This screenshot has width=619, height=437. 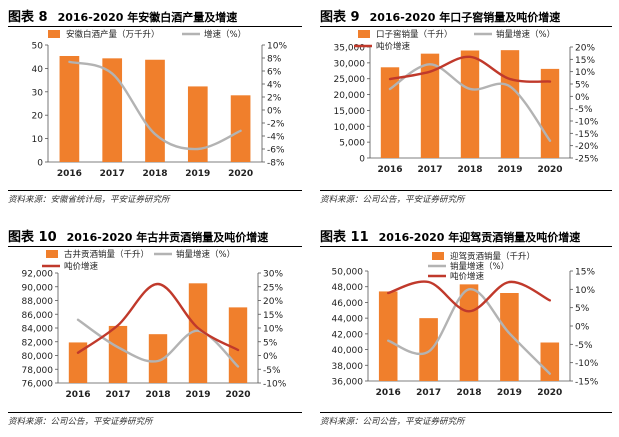 I want to click on right-tick-label: -8%, so click(x=276, y=164).